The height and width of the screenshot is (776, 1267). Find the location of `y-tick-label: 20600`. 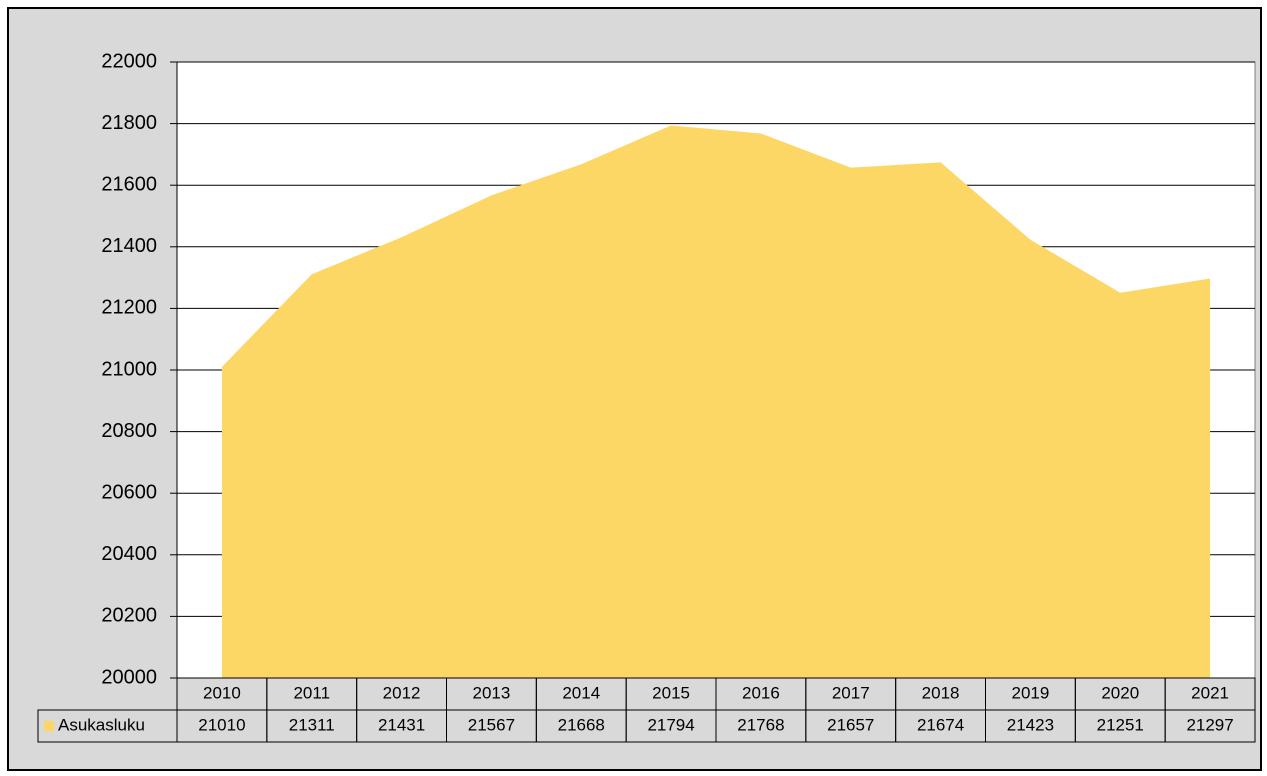

y-tick-label: 20600 is located at coordinates (129, 492).